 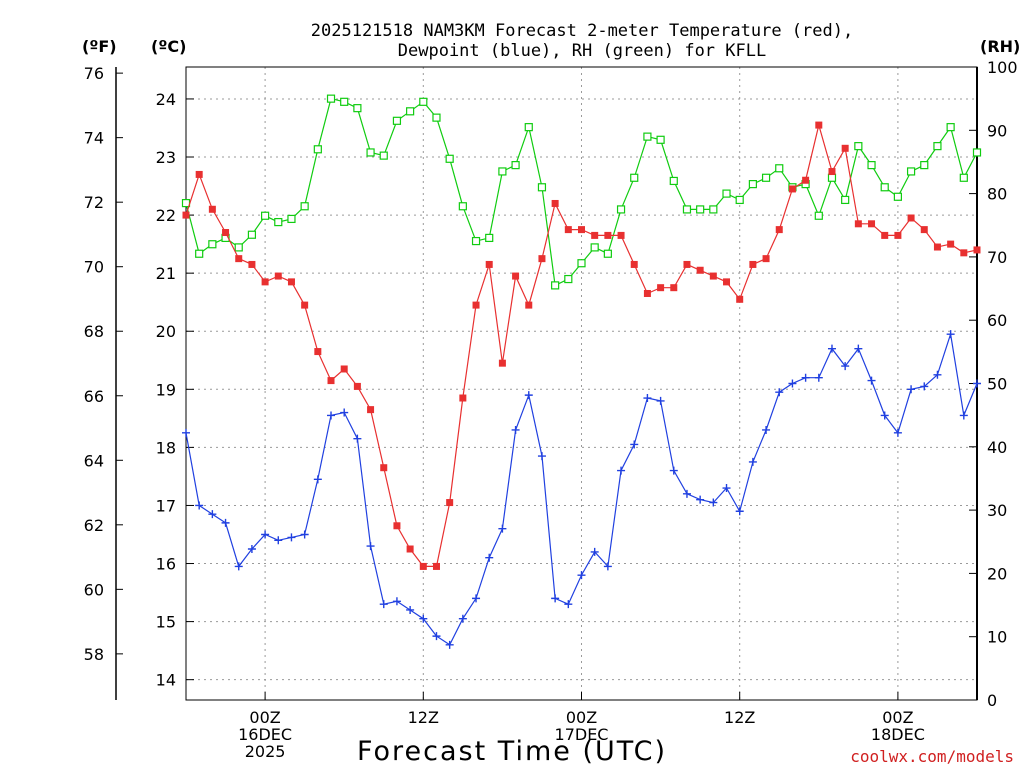 I want to click on rh-tick-label-90: 90, so click(x=997, y=130).